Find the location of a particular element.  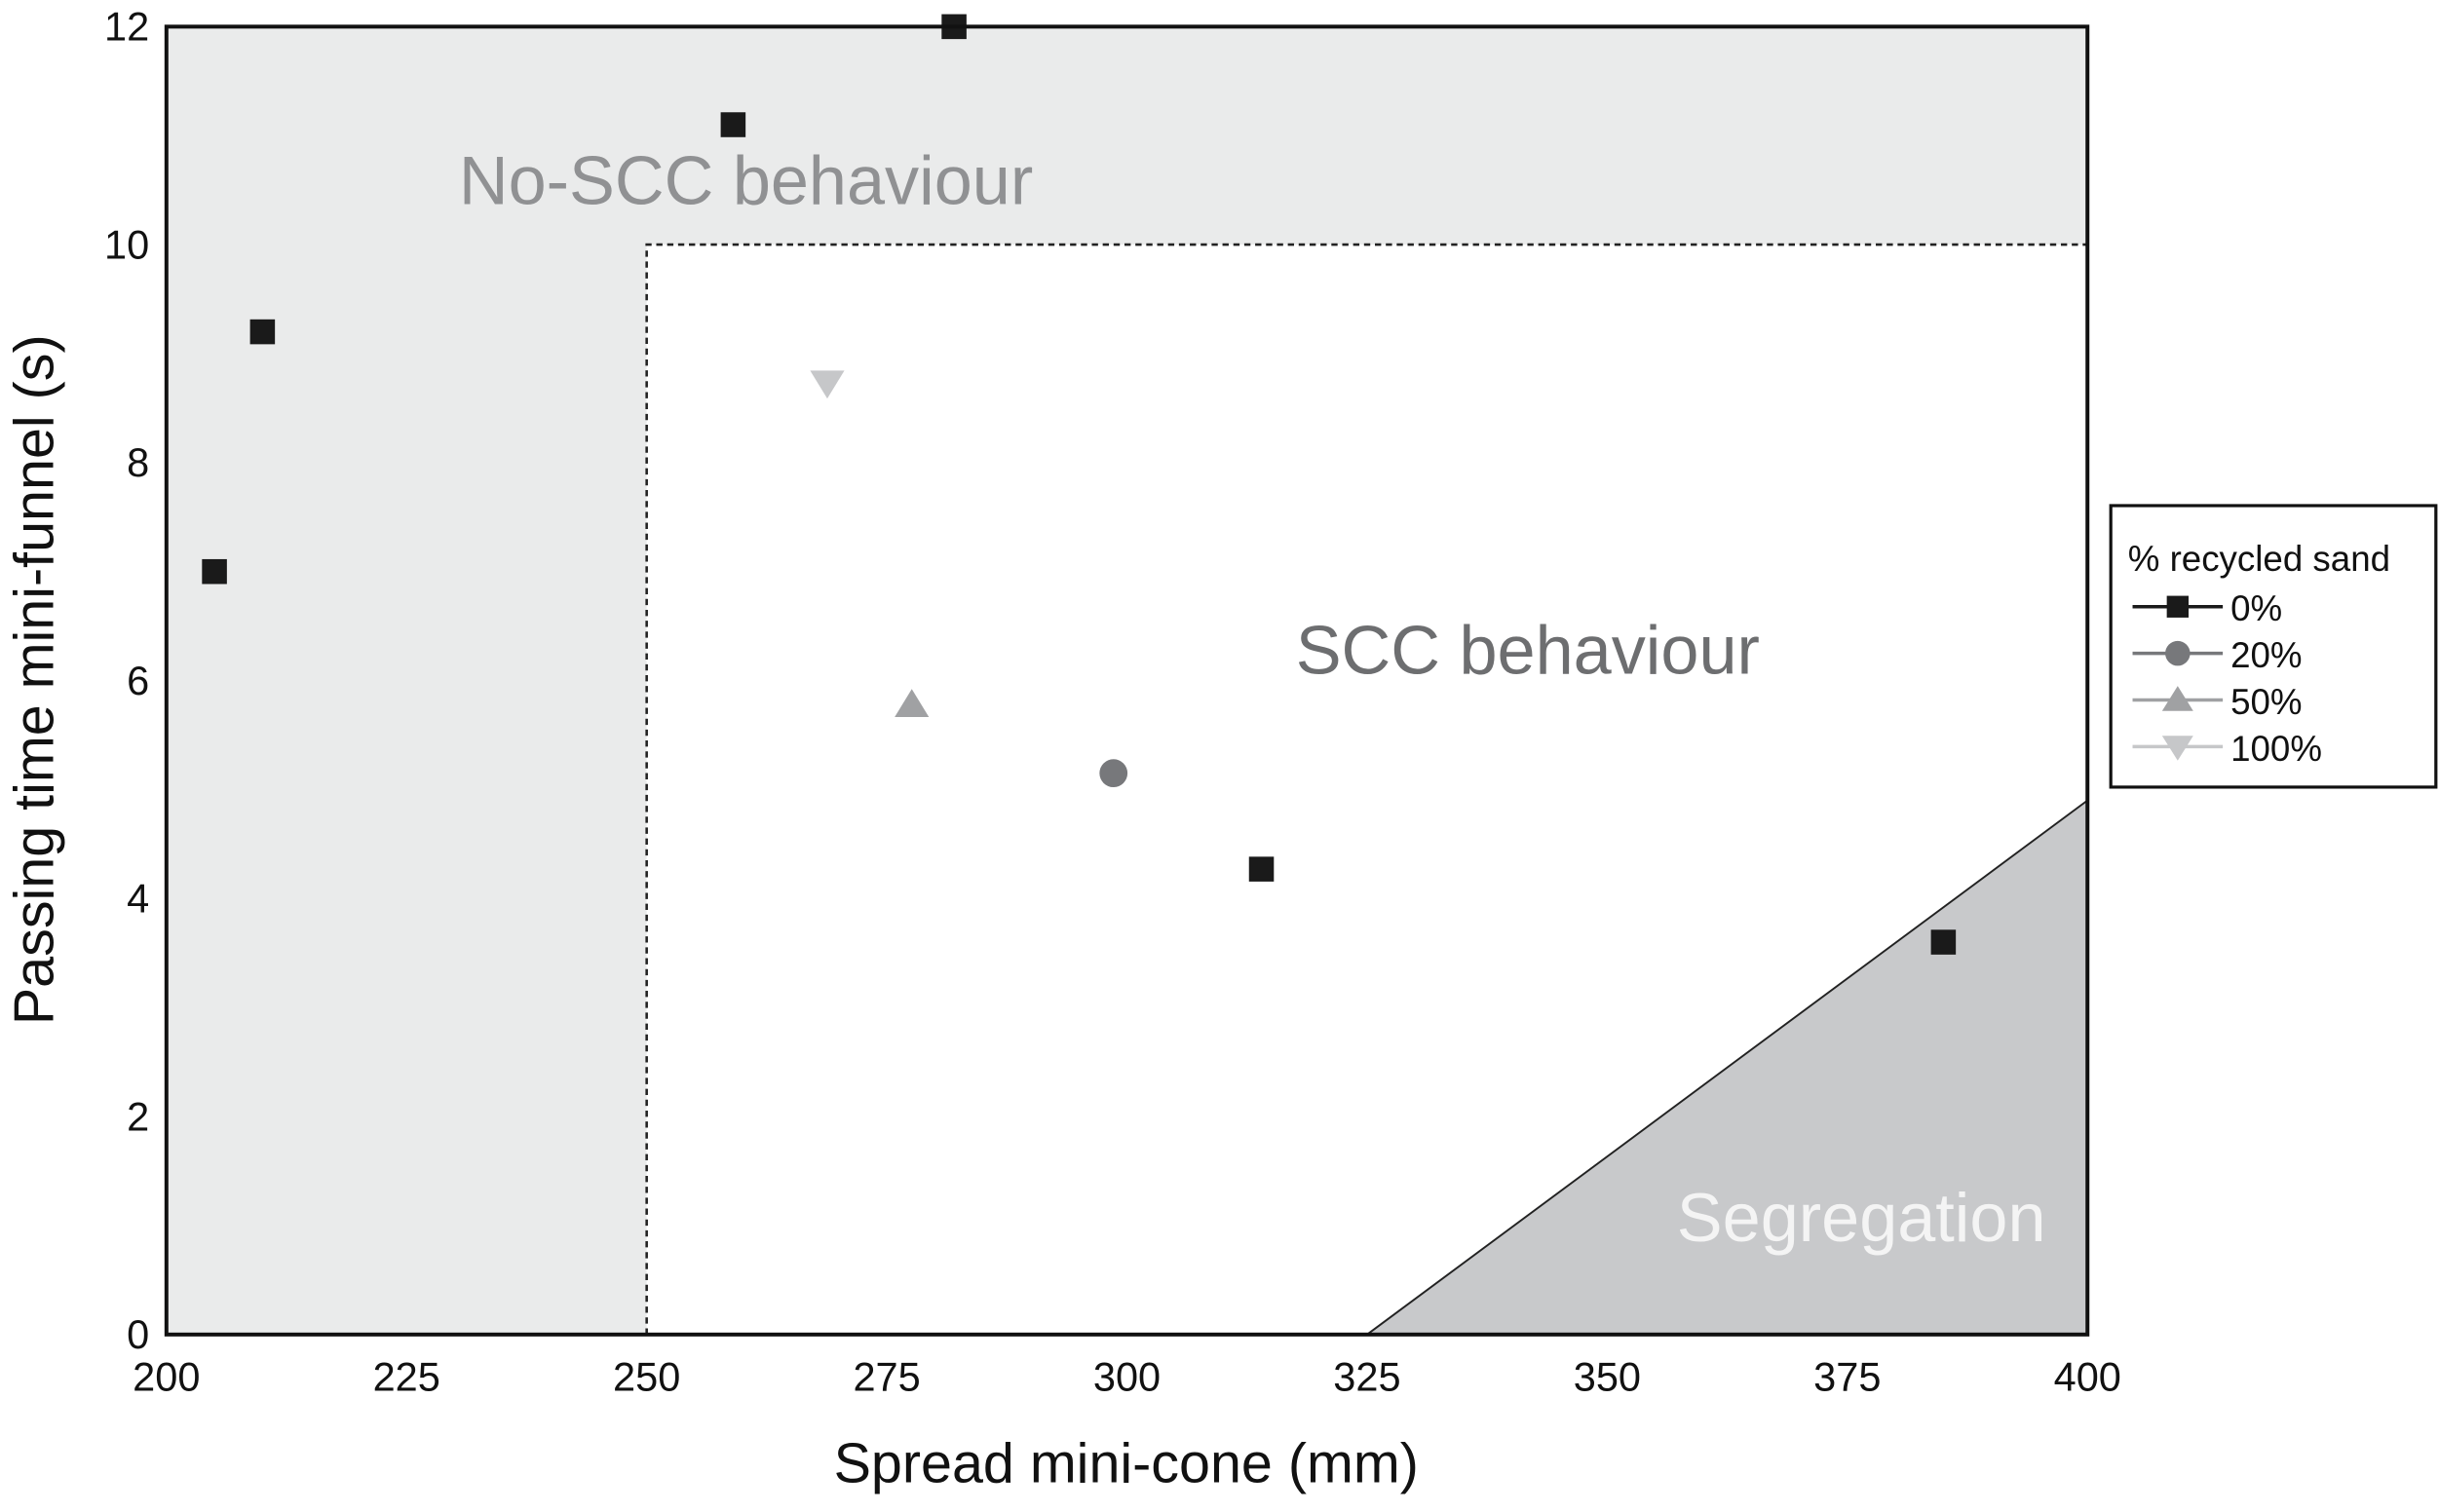

data-point-triangle-up is located at coordinates (913, 703).